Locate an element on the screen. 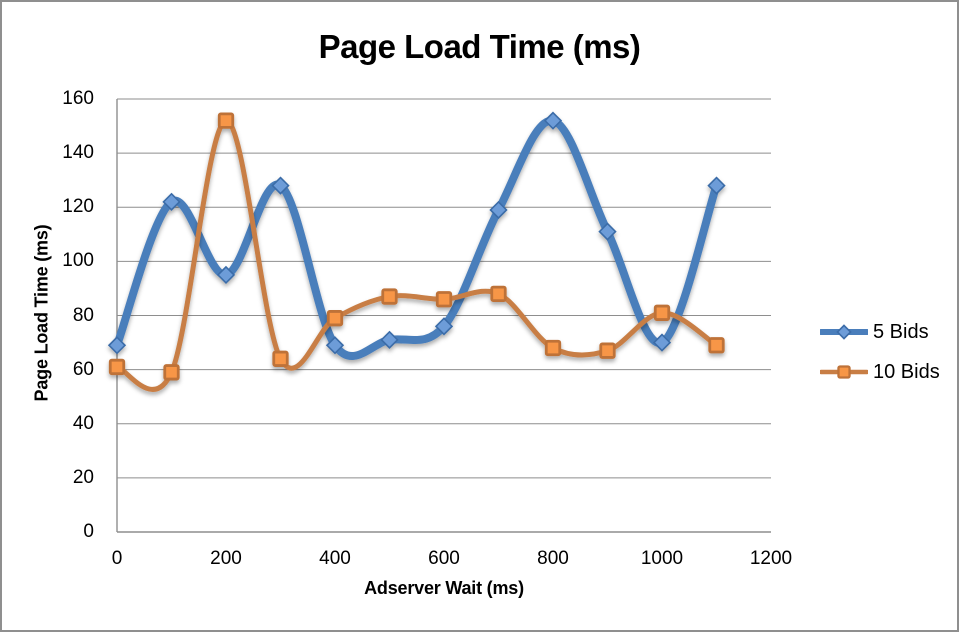  x-tick-label: 400 is located at coordinates (335, 558).